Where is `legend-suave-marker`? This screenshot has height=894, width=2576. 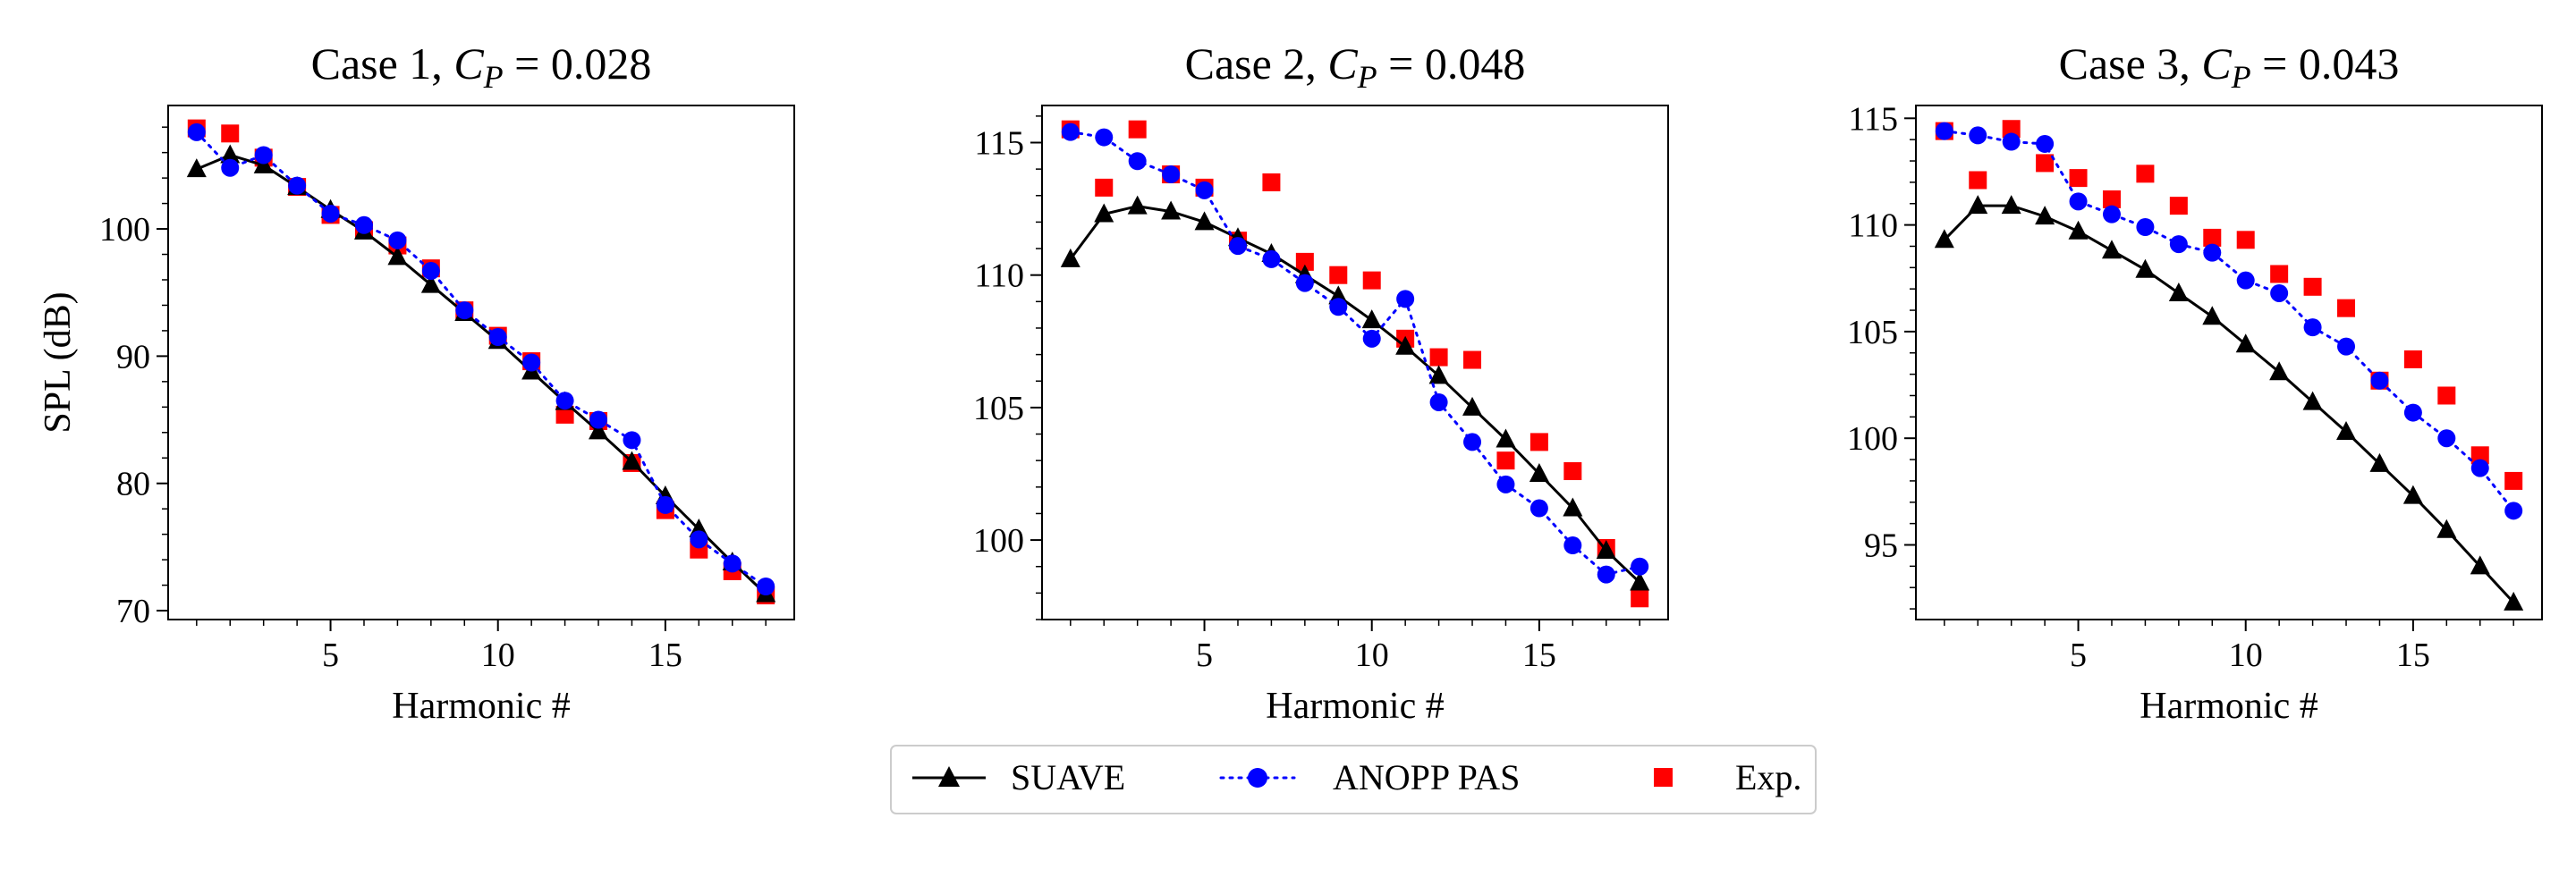 legend-suave-marker is located at coordinates (949, 776).